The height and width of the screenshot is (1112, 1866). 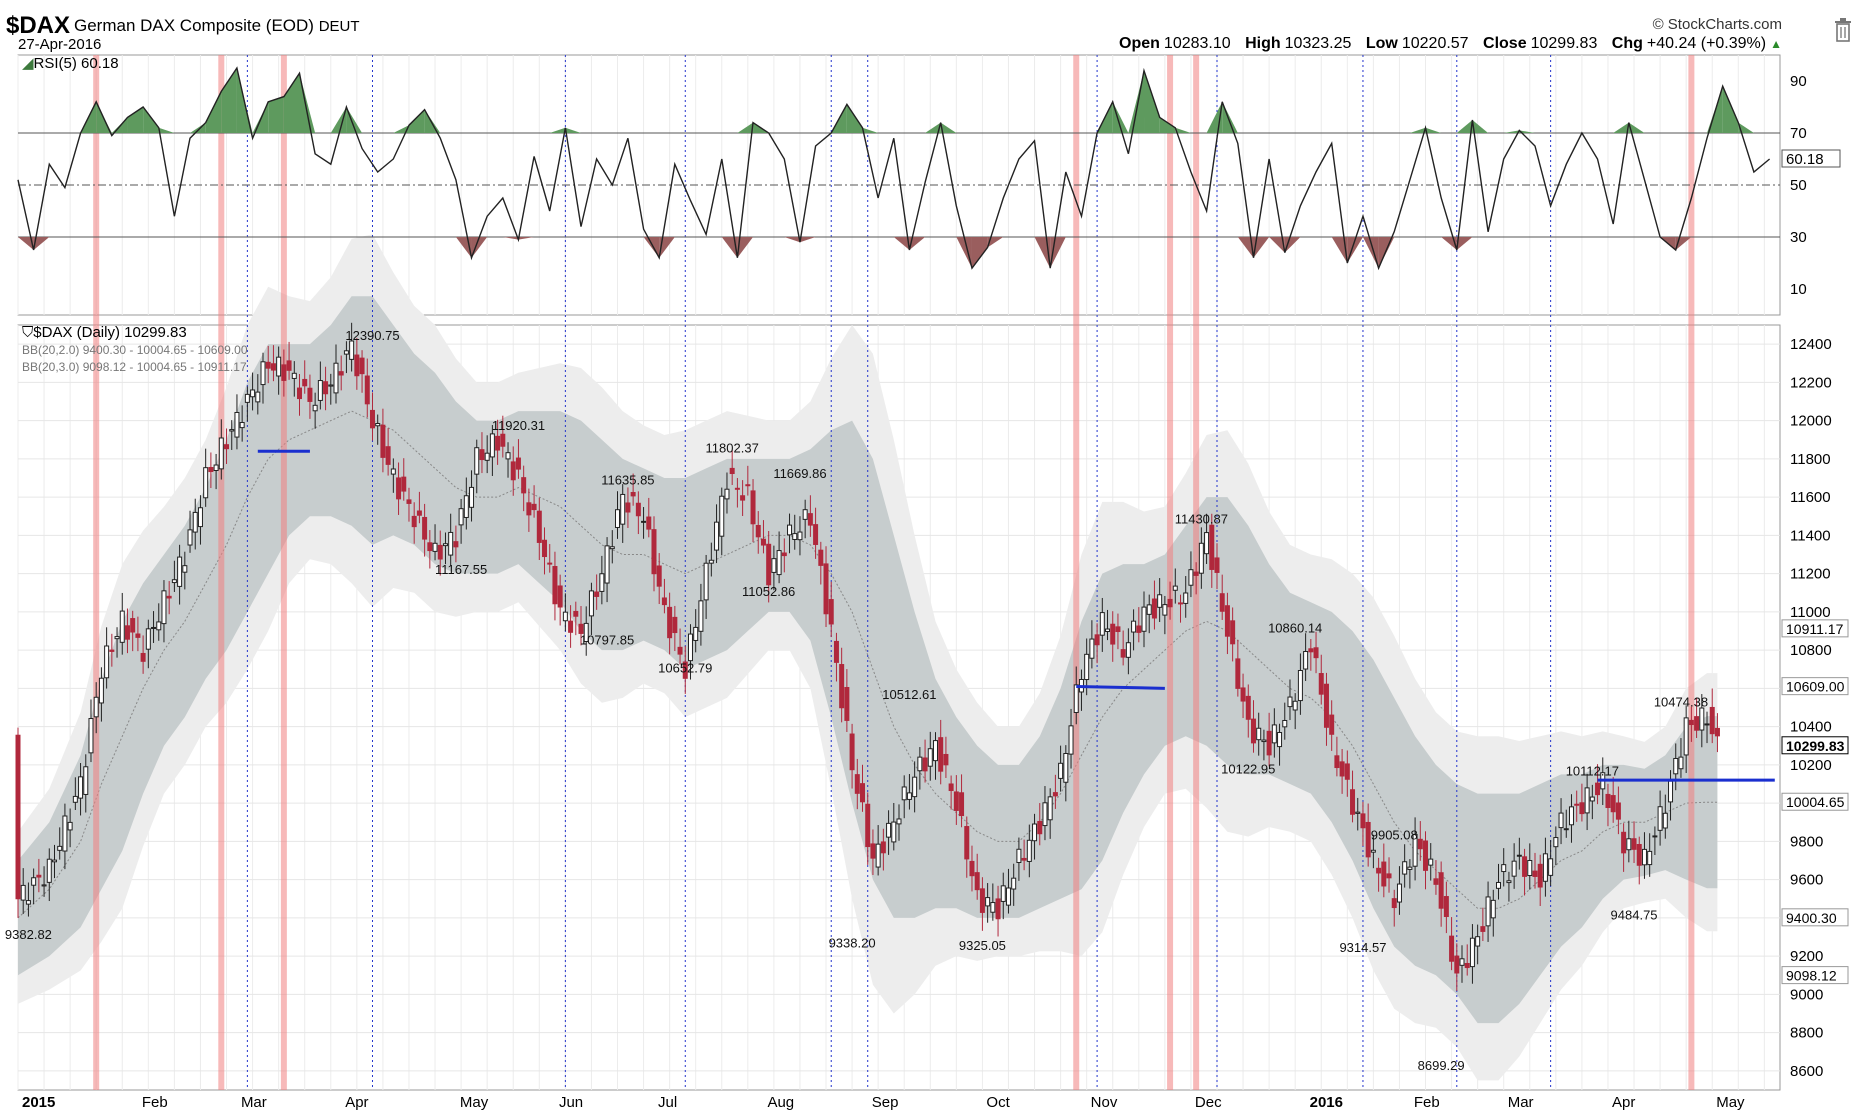 I want to click on price-annotation: 9382.82, so click(x=28, y=934).